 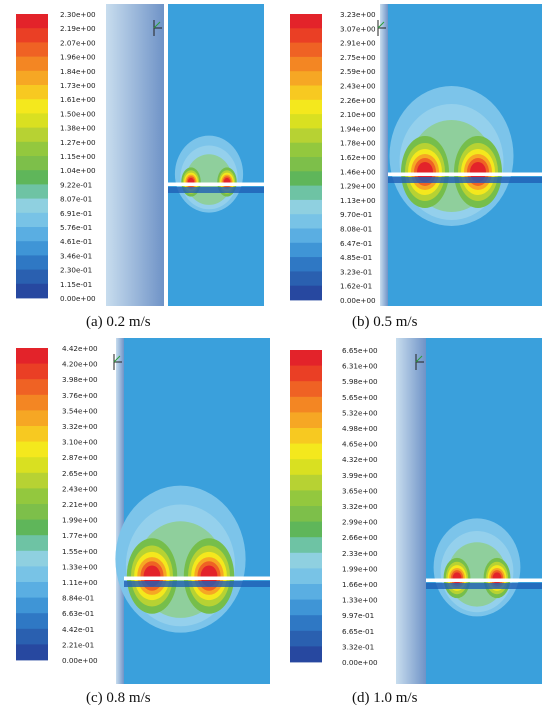 I want to click on scale-label: 4.32e+00, so click(x=360, y=459).